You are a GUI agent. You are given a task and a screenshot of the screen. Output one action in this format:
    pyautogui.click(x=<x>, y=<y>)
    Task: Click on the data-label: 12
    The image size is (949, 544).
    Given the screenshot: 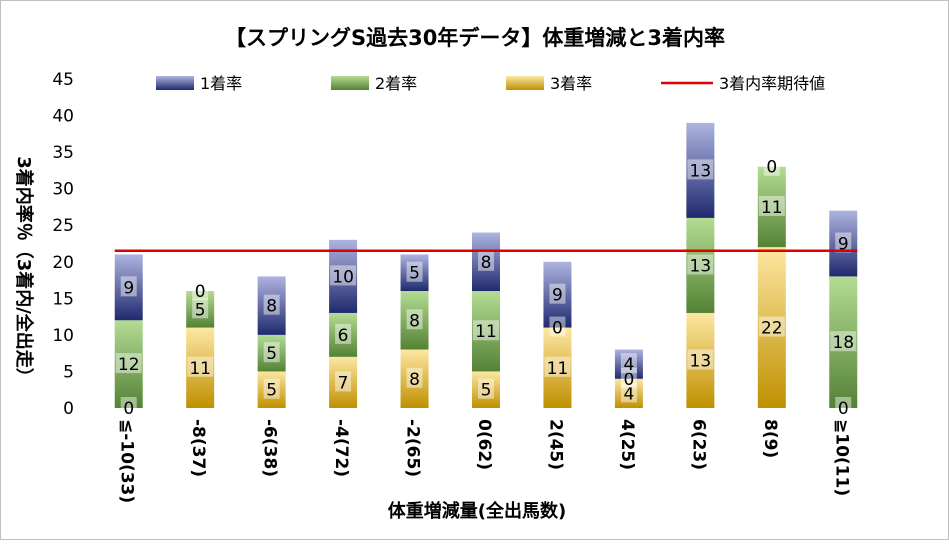 What is the action you would take?
    pyautogui.click(x=129, y=365)
    